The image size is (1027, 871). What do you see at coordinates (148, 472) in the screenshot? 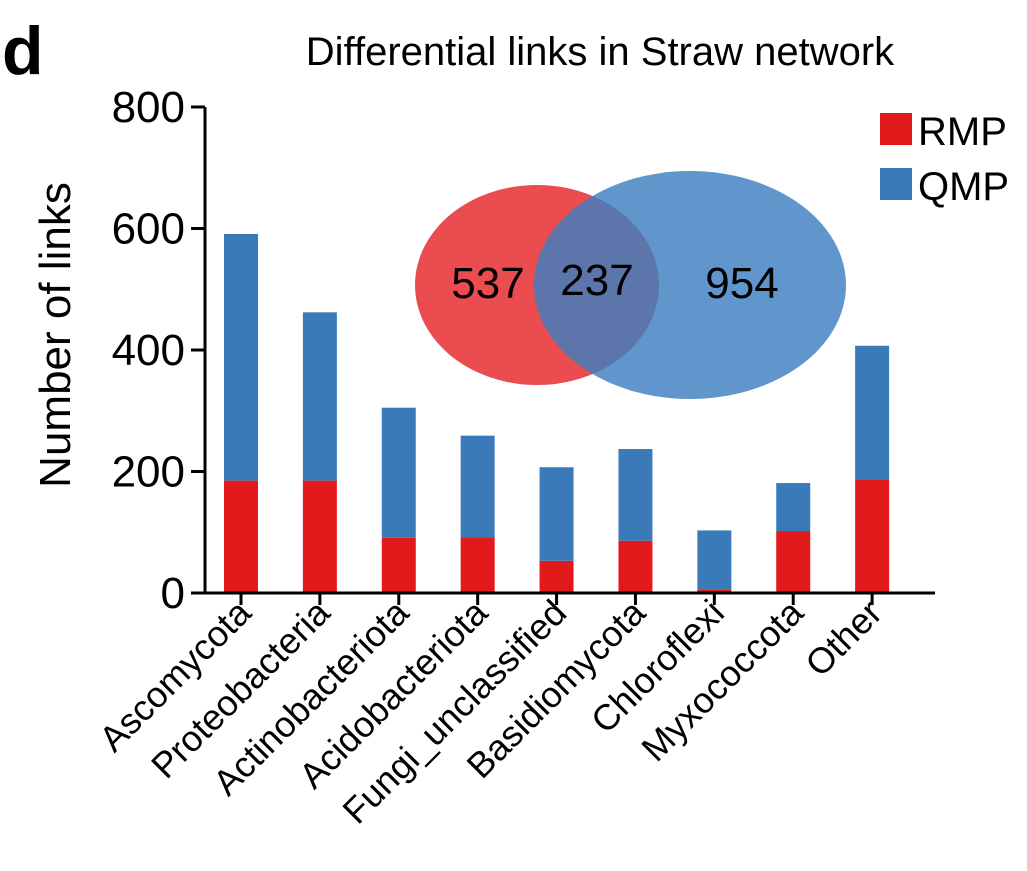
I see `y-tick-label: 200` at bounding box center [148, 472].